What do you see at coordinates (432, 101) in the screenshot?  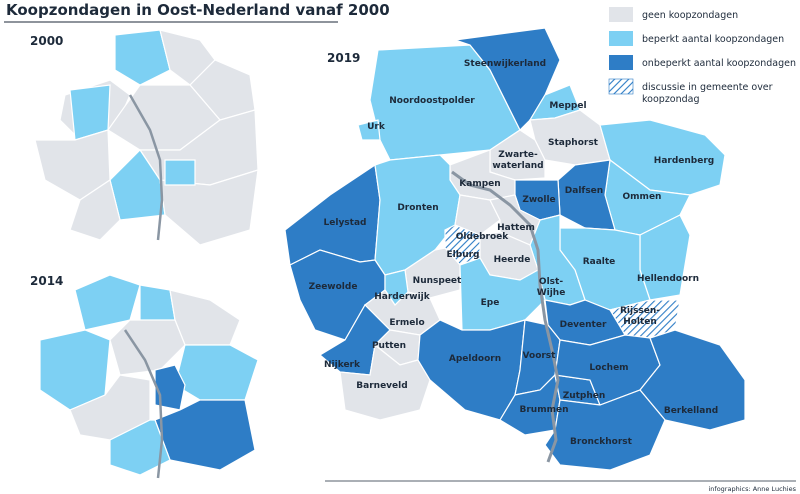 I see `municipality-label: Noordoostpolder` at bounding box center [432, 101].